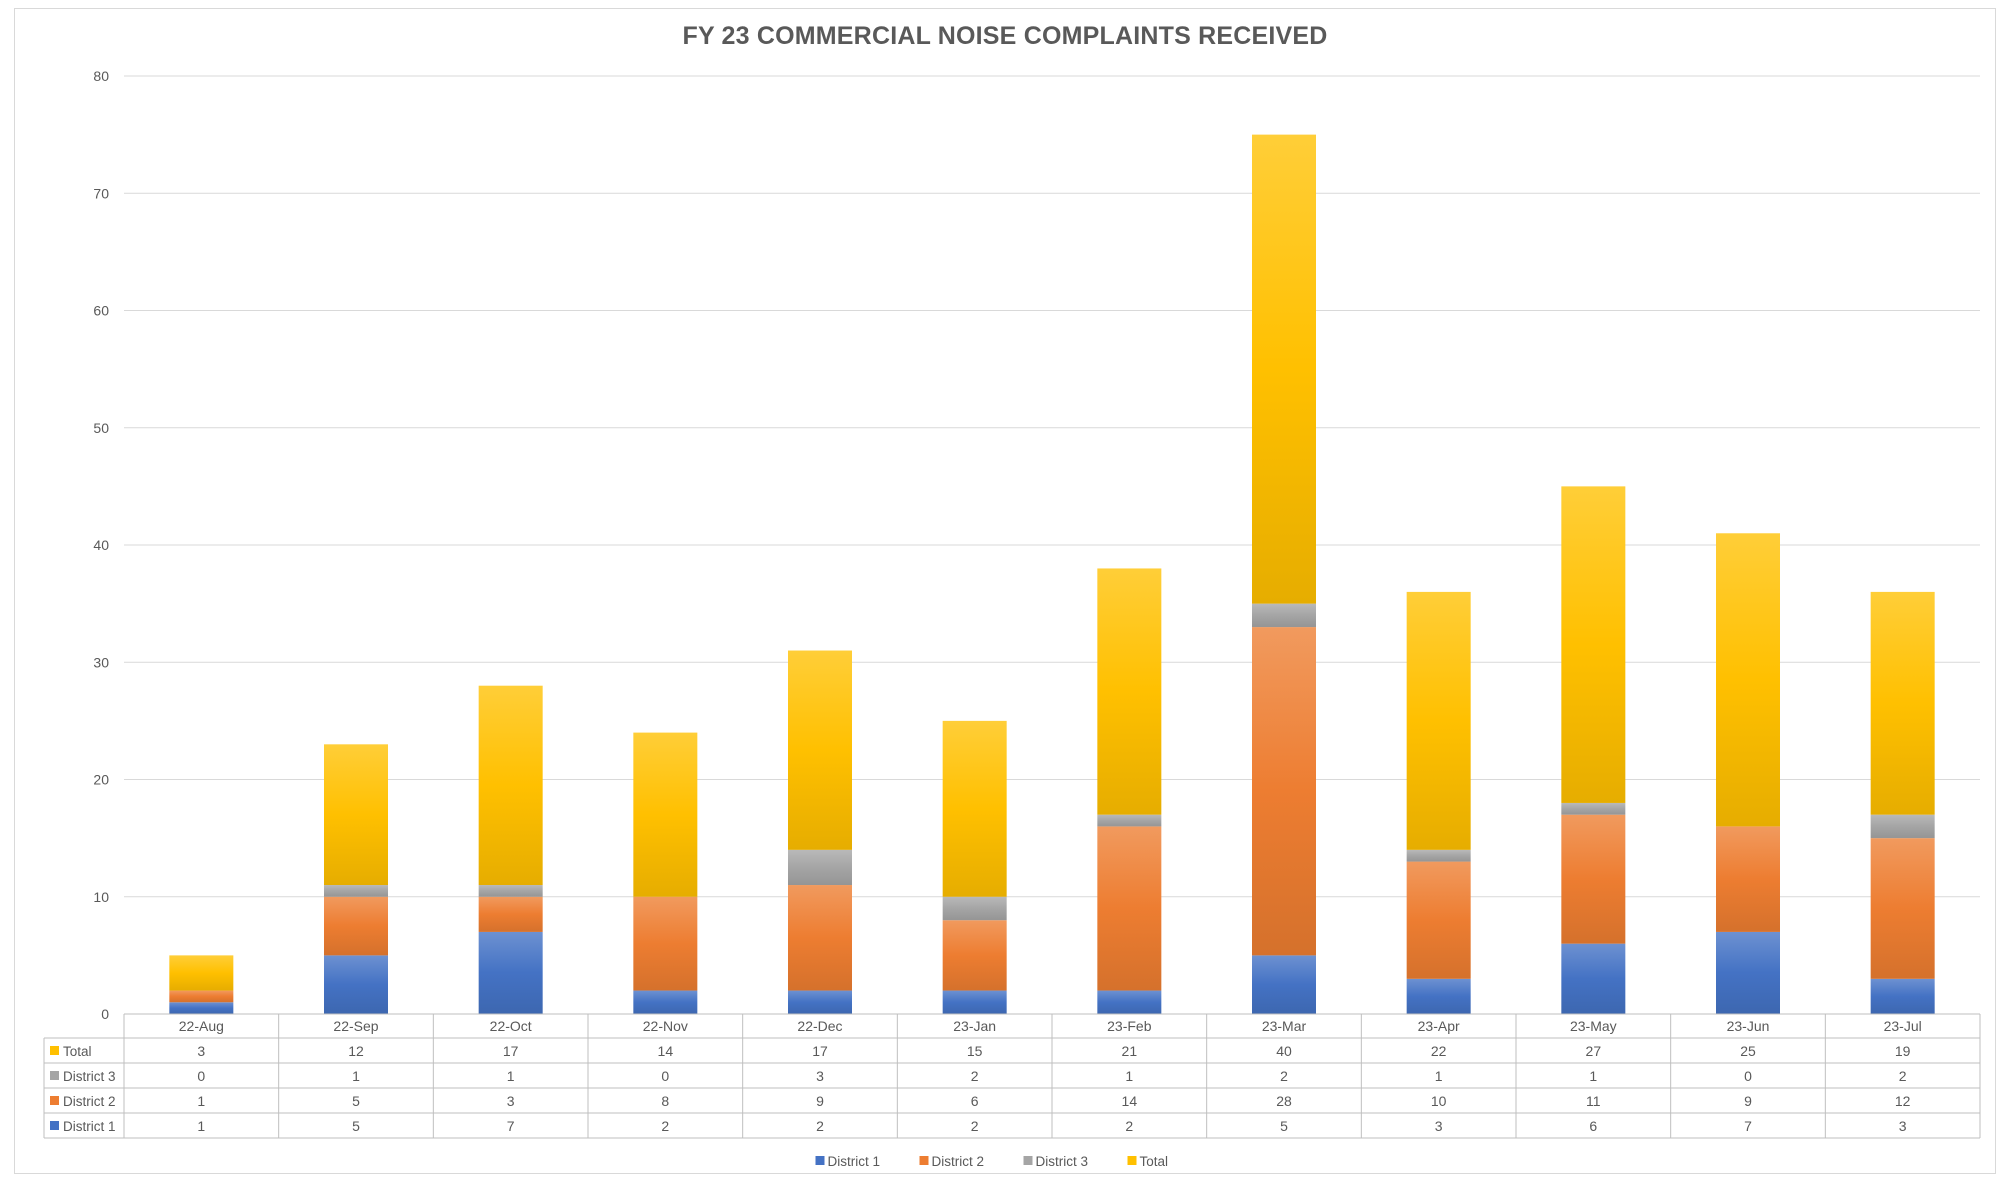 This screenshot has height=1180, width=2010. I want to click on bar-district-3-23-jan, so click(974, 908).